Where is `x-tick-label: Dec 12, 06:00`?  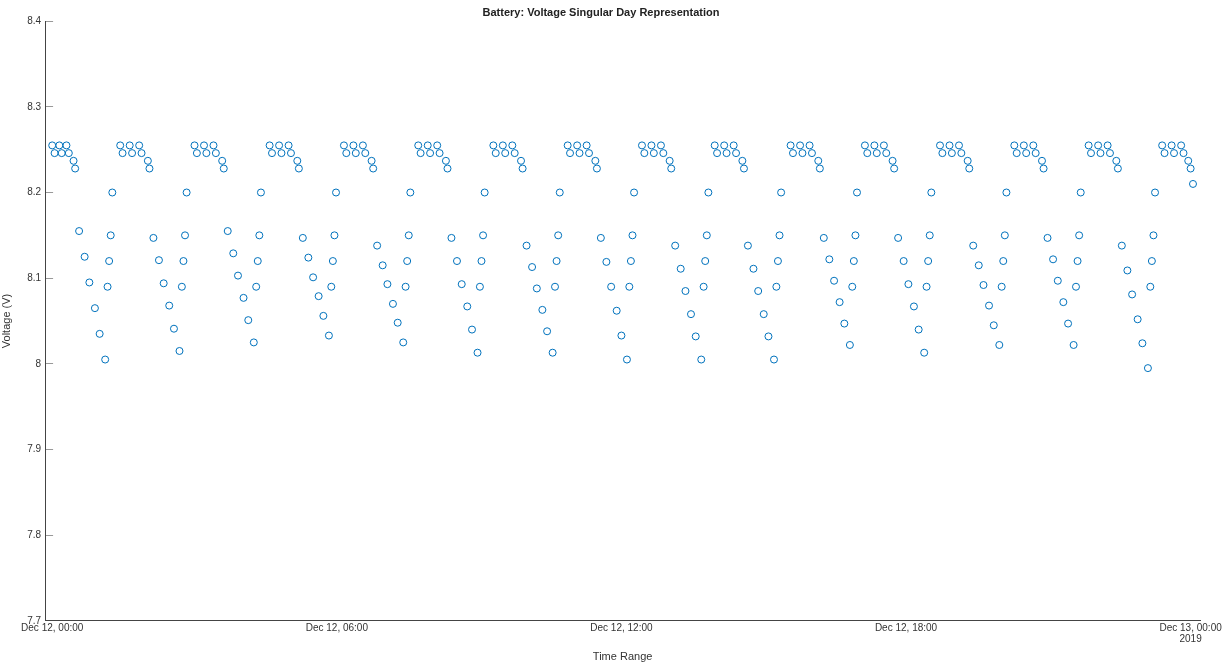 x-tick-label: Dec 12, 06:00 is located at coordinates (337, 628).